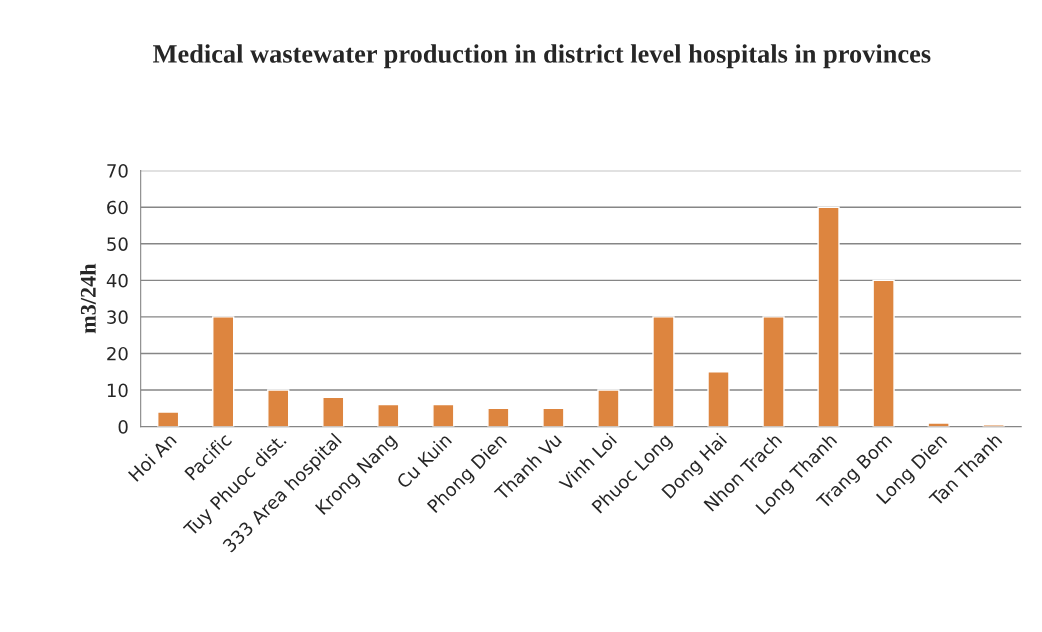 Image resolution: width=1042 pixels, height=632 pixels. Describe the element at coordinates (117, 353) in the screenshot. I see `y-tick-label: 20` at that location.